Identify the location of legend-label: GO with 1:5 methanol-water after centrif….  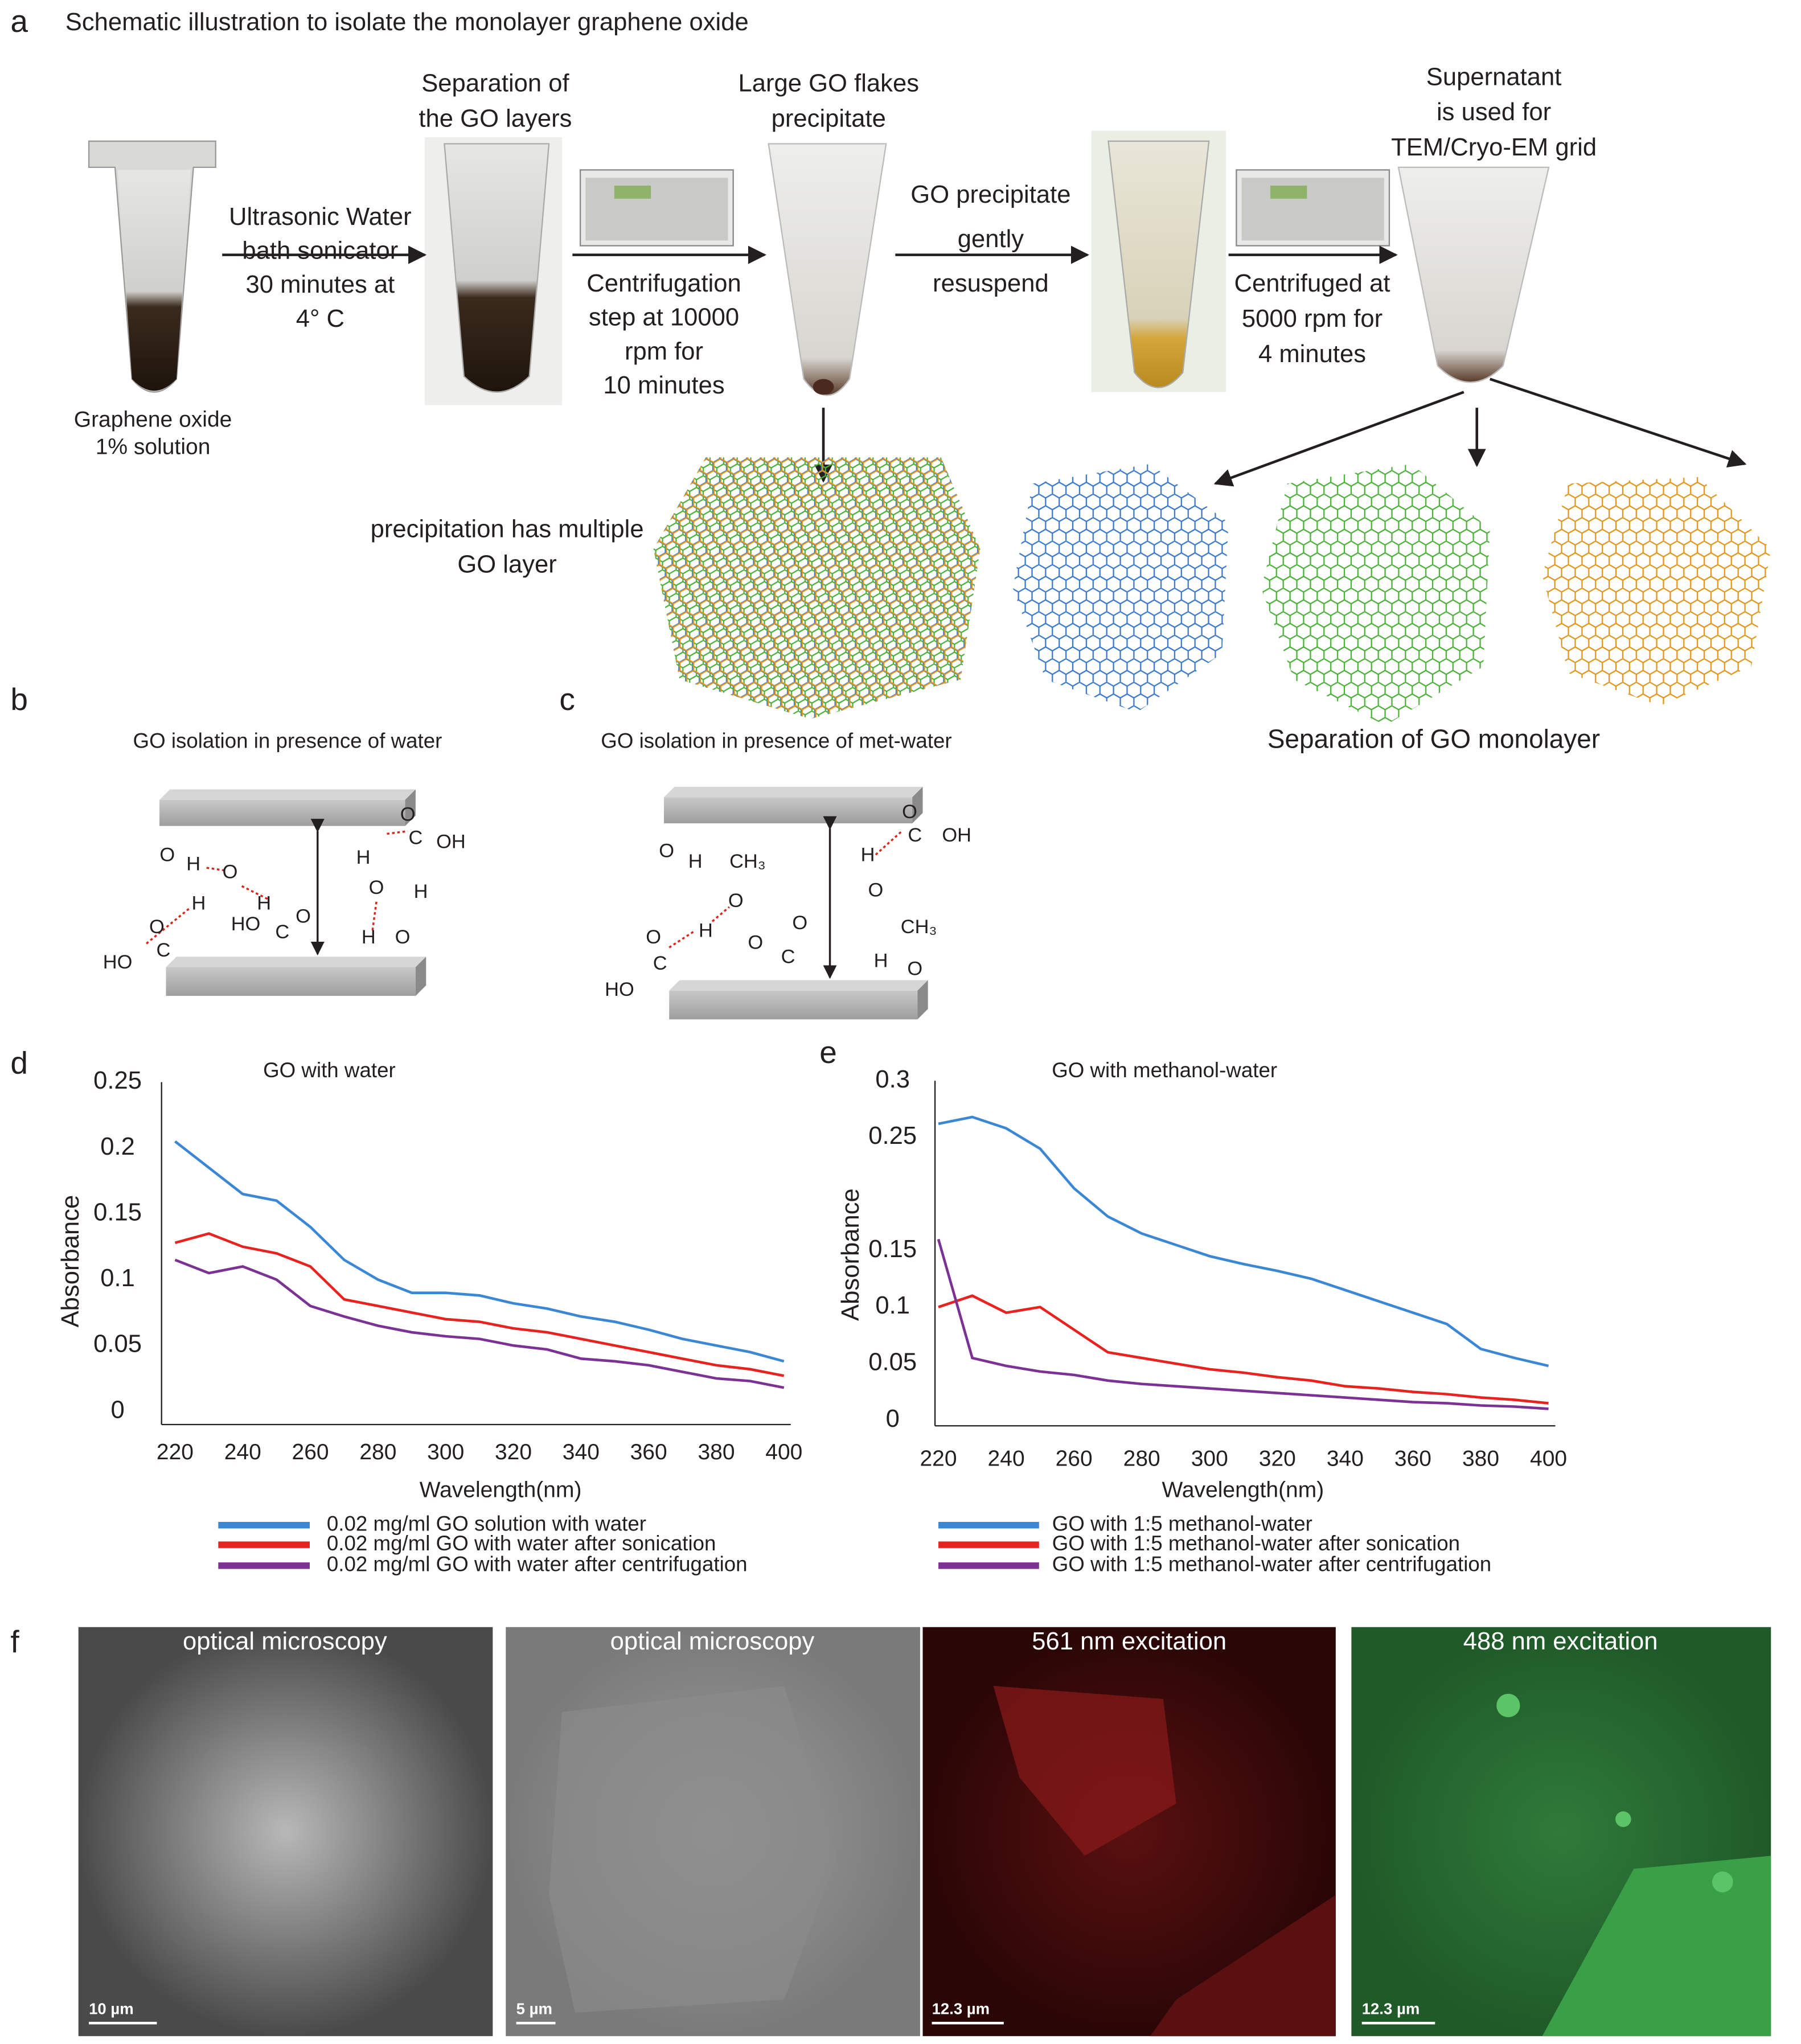
(1271, 1565).